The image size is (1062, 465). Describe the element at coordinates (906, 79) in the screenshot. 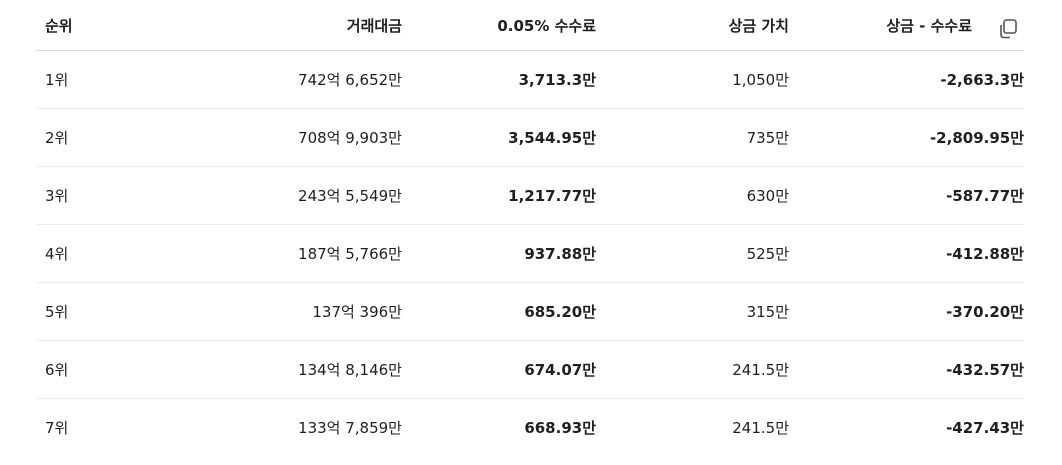

I see `table-cell: -2,663.3만` at that location.